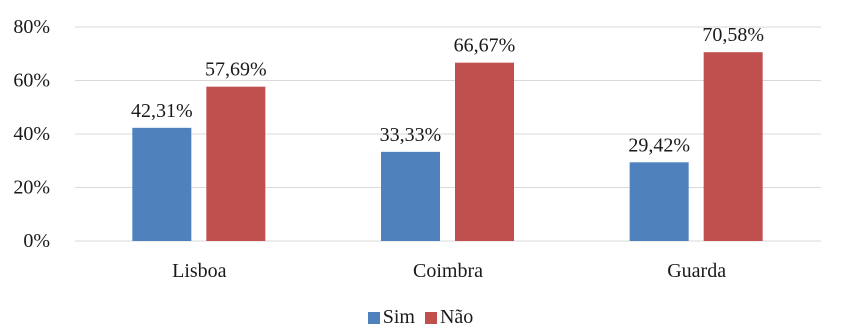 The image size is (841, 329). I want to click on x-tick-label-coimbra: Coimbra, so click(448, 271).